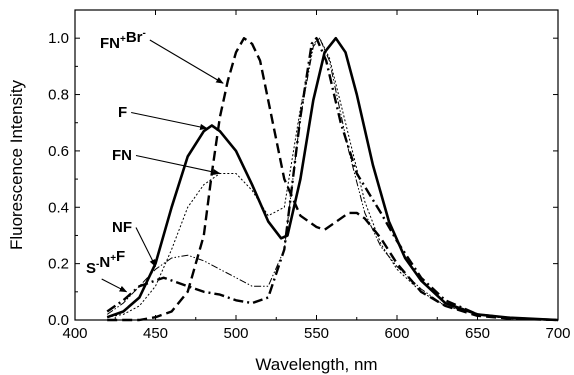  I want to click on series-annotation-label: FN+Br-, so click(123, 40).